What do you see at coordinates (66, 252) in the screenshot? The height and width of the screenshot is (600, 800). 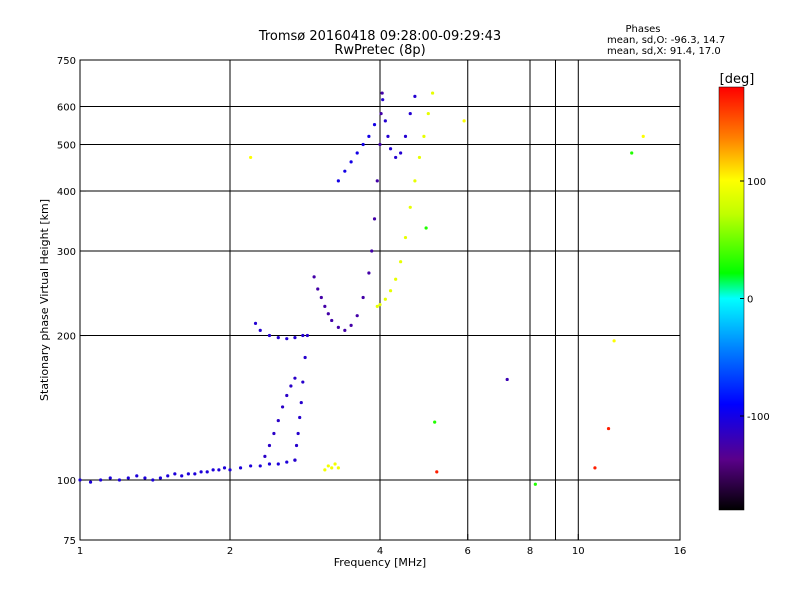 I see `y-tick-label: 300` at bounding box center [66, 252].